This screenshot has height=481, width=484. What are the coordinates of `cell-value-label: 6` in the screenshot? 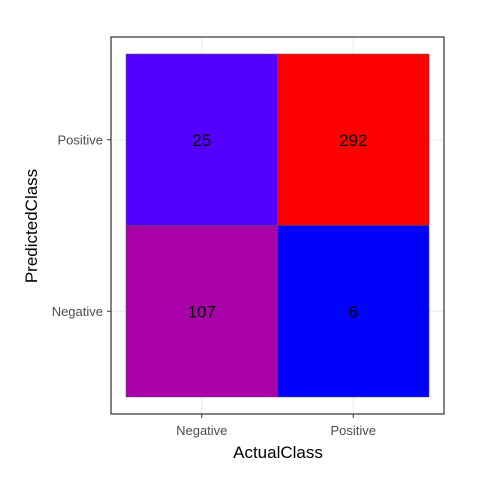 It's located at (353, 311).